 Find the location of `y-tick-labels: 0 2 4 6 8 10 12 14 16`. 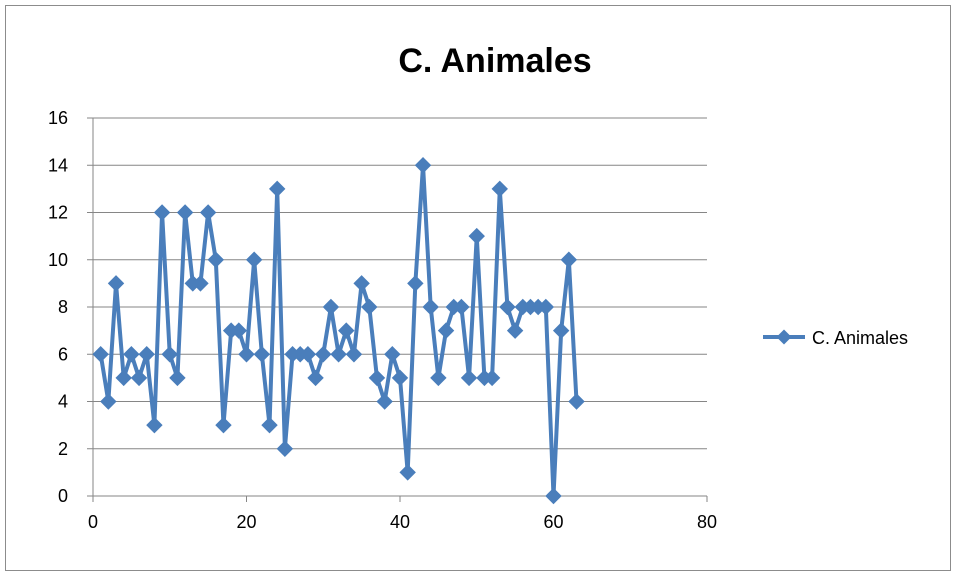

y-tick-labels: 0 2 4 6 8 10 12 14 16 is located at coordinates (58, 307).